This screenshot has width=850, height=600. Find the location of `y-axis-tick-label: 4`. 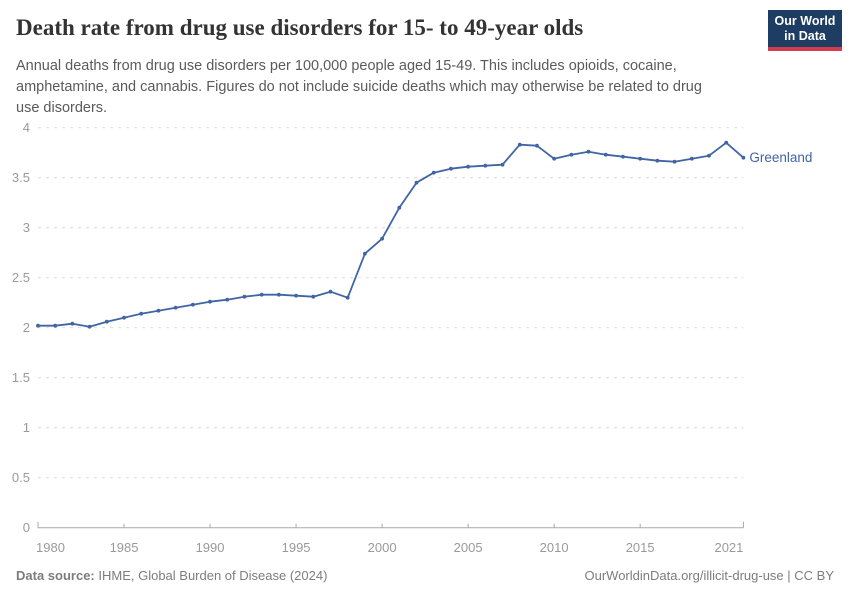

y-axis-tick-label: 4 is located at coordinates (26, 127).